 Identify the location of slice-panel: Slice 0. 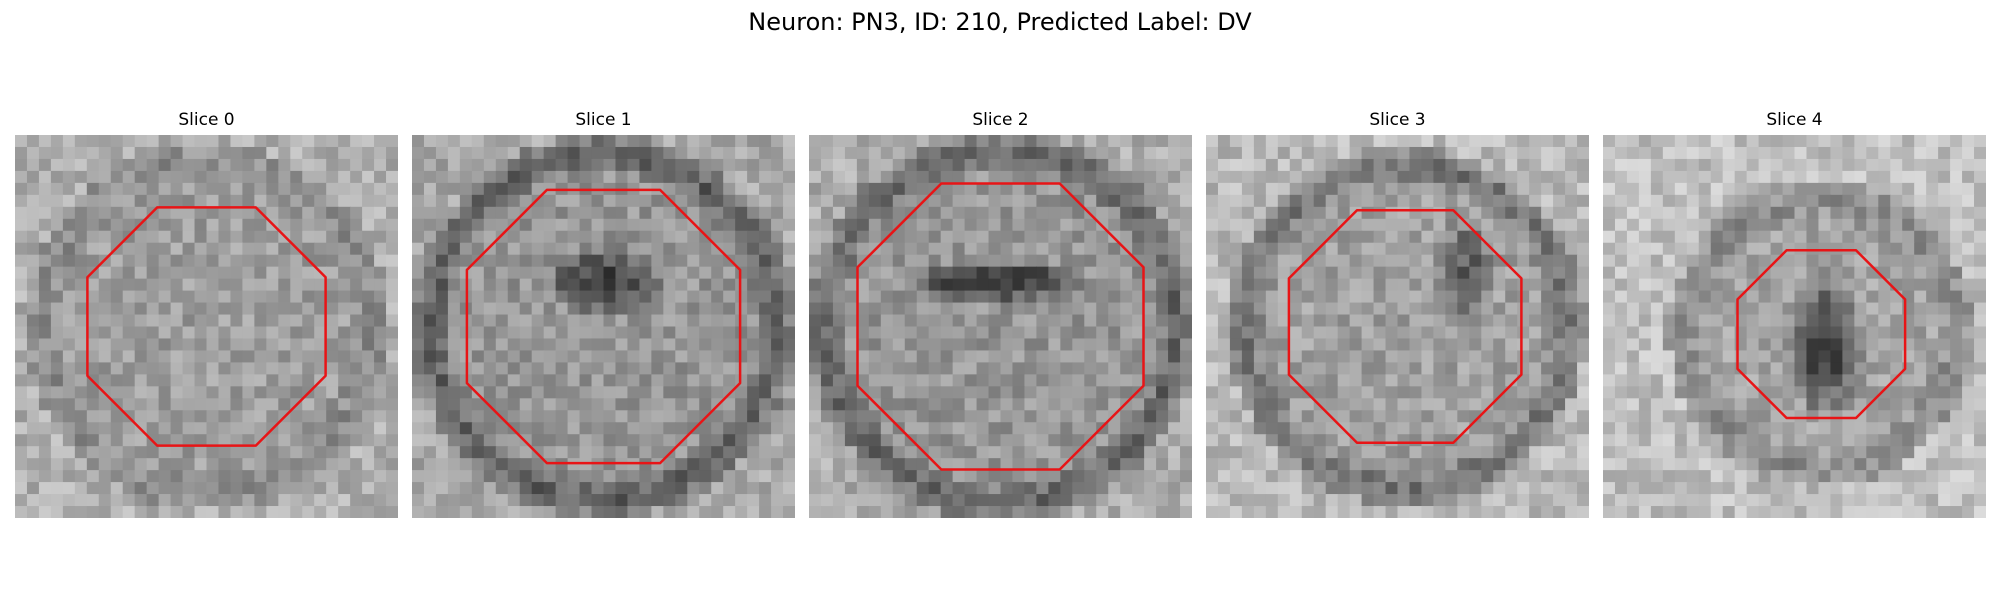
(206, 313).